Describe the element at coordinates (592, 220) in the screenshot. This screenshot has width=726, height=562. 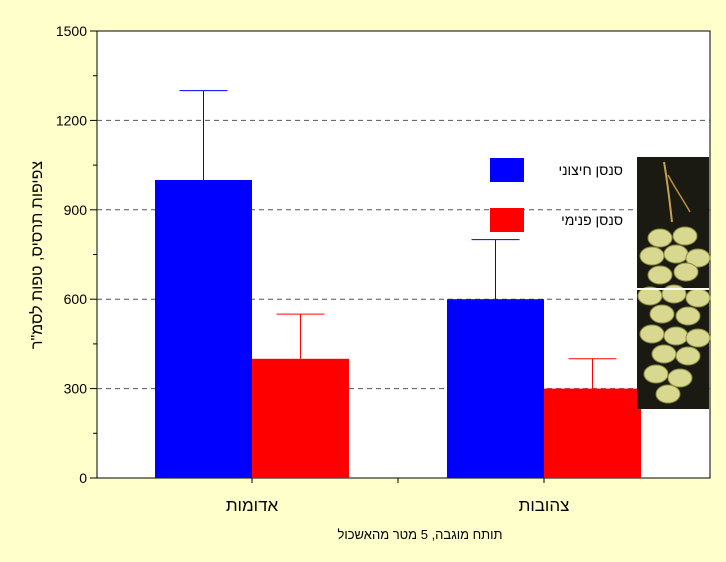
I see `legend-label-inner: סנסן פנימי` at that location.